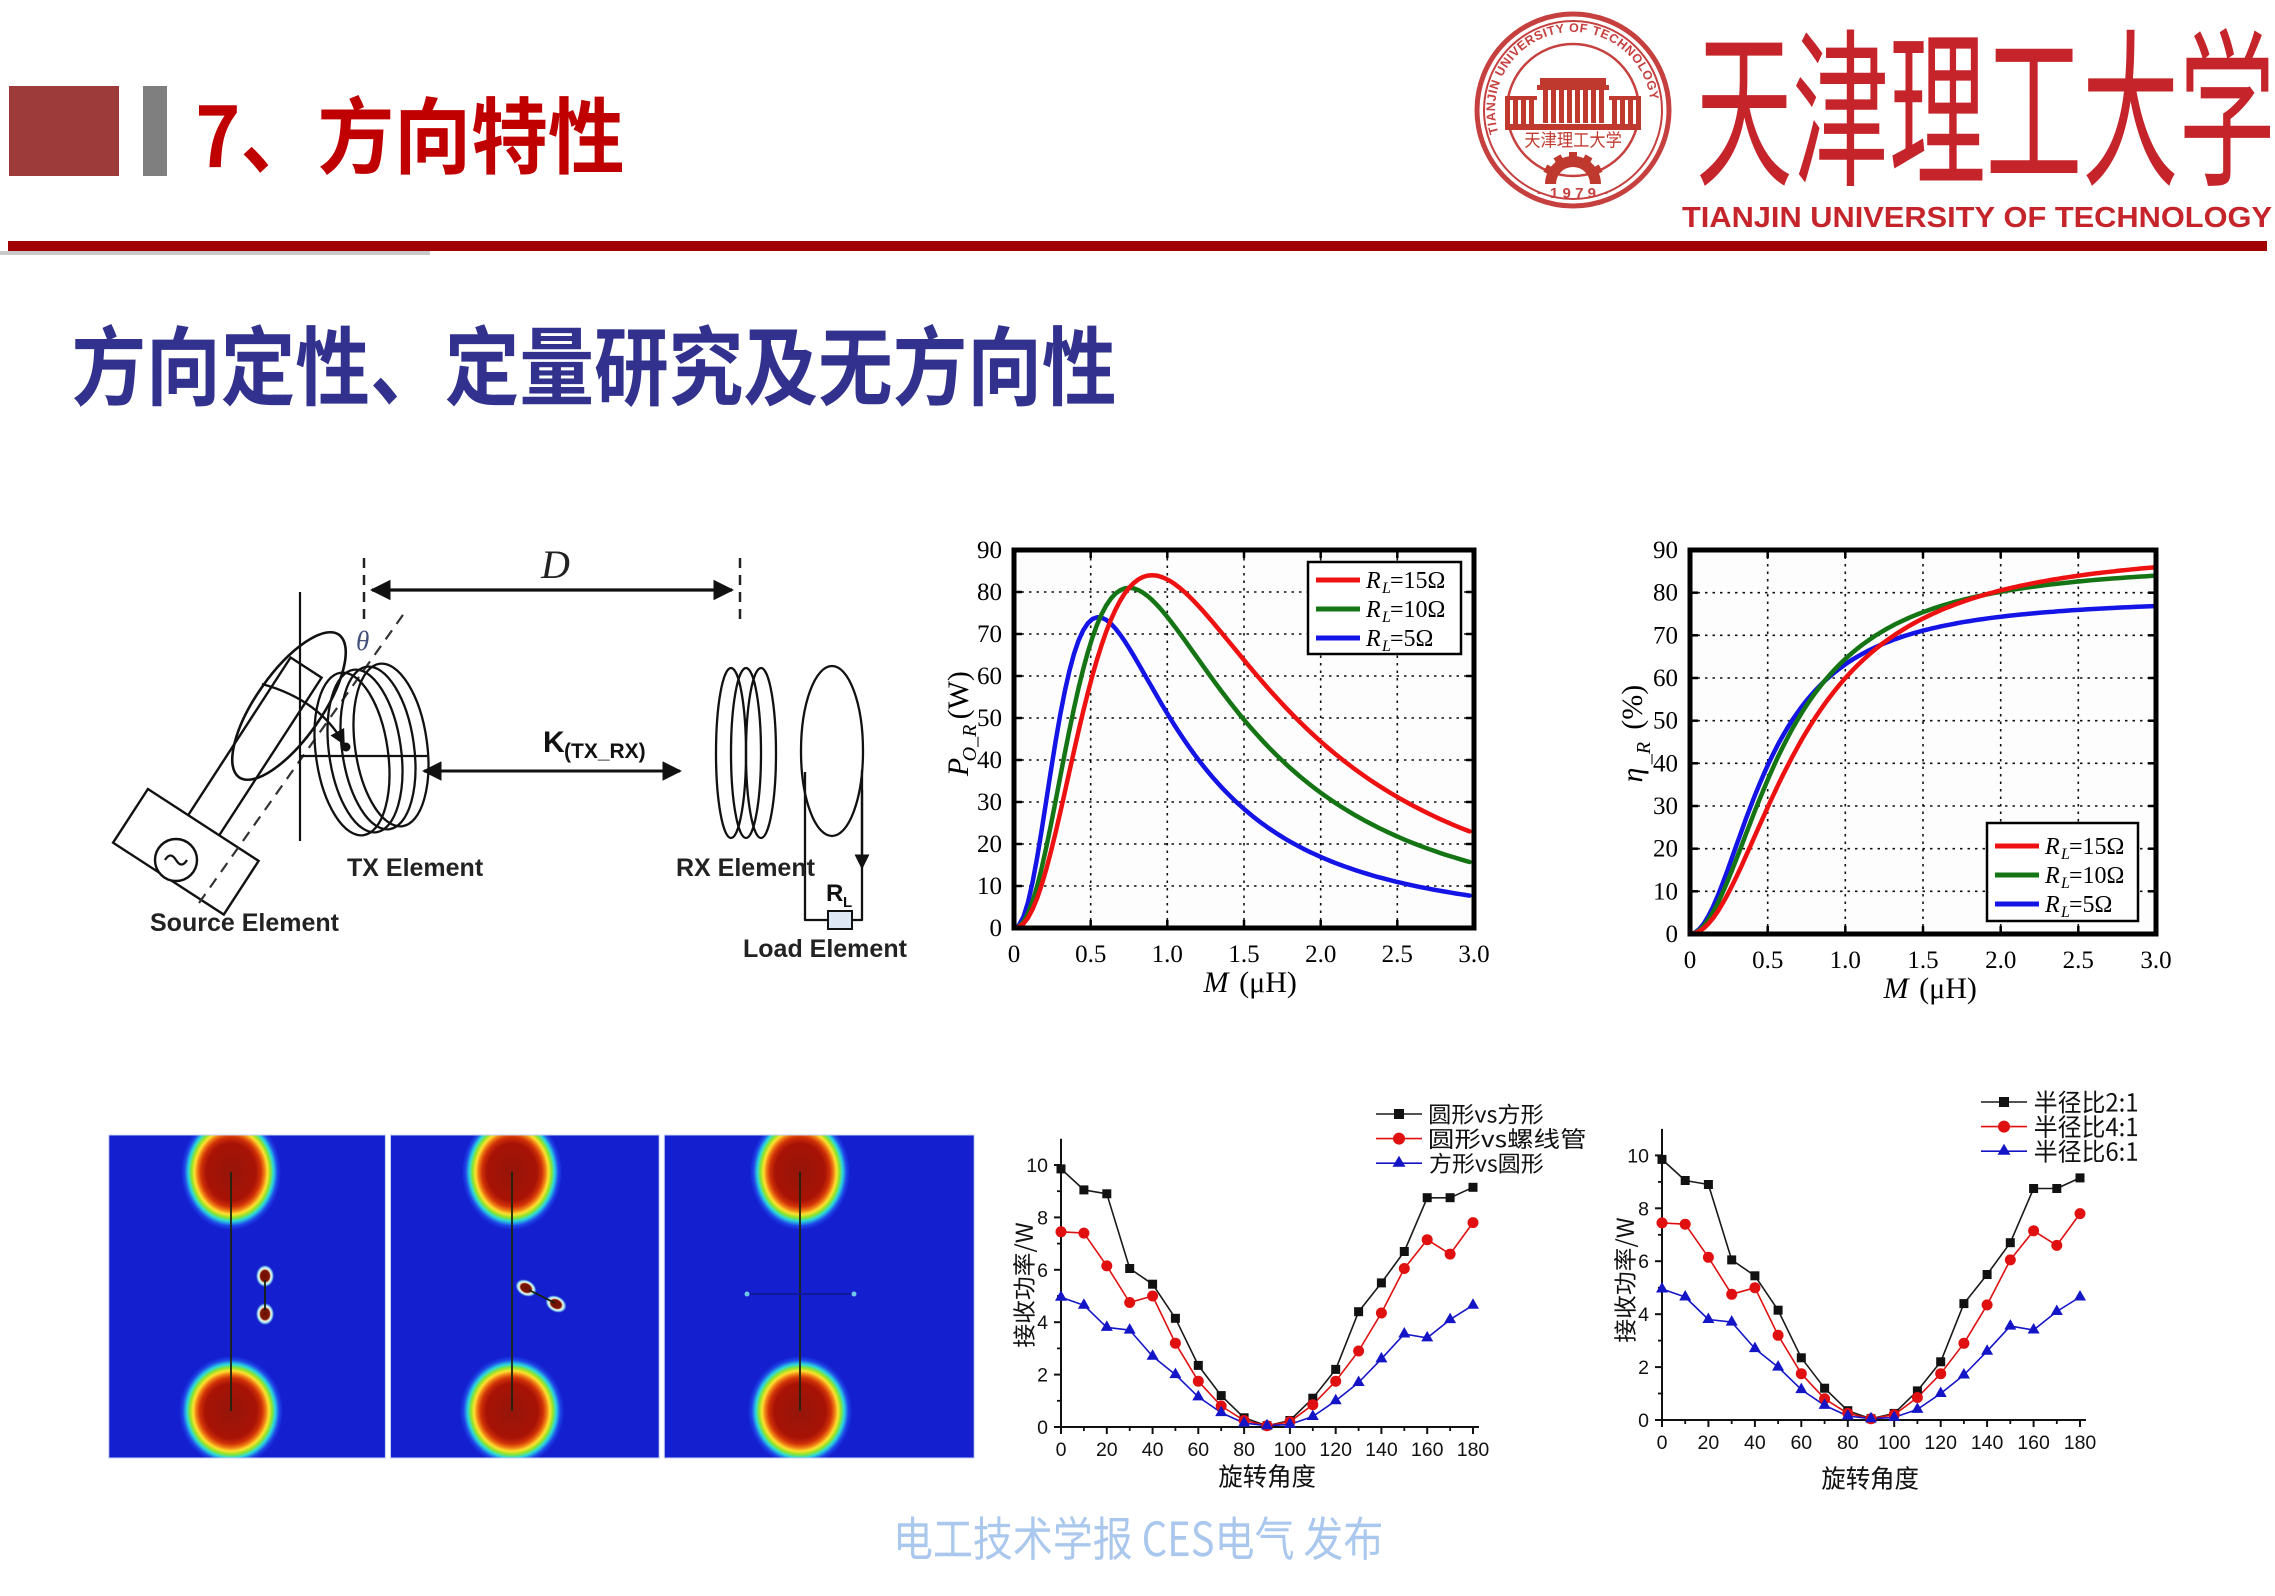  What do you see at coordinates (1635, 734) in the screenshot?
I see `svg-text: η_R (%)` at bounding box center [1635, 734].